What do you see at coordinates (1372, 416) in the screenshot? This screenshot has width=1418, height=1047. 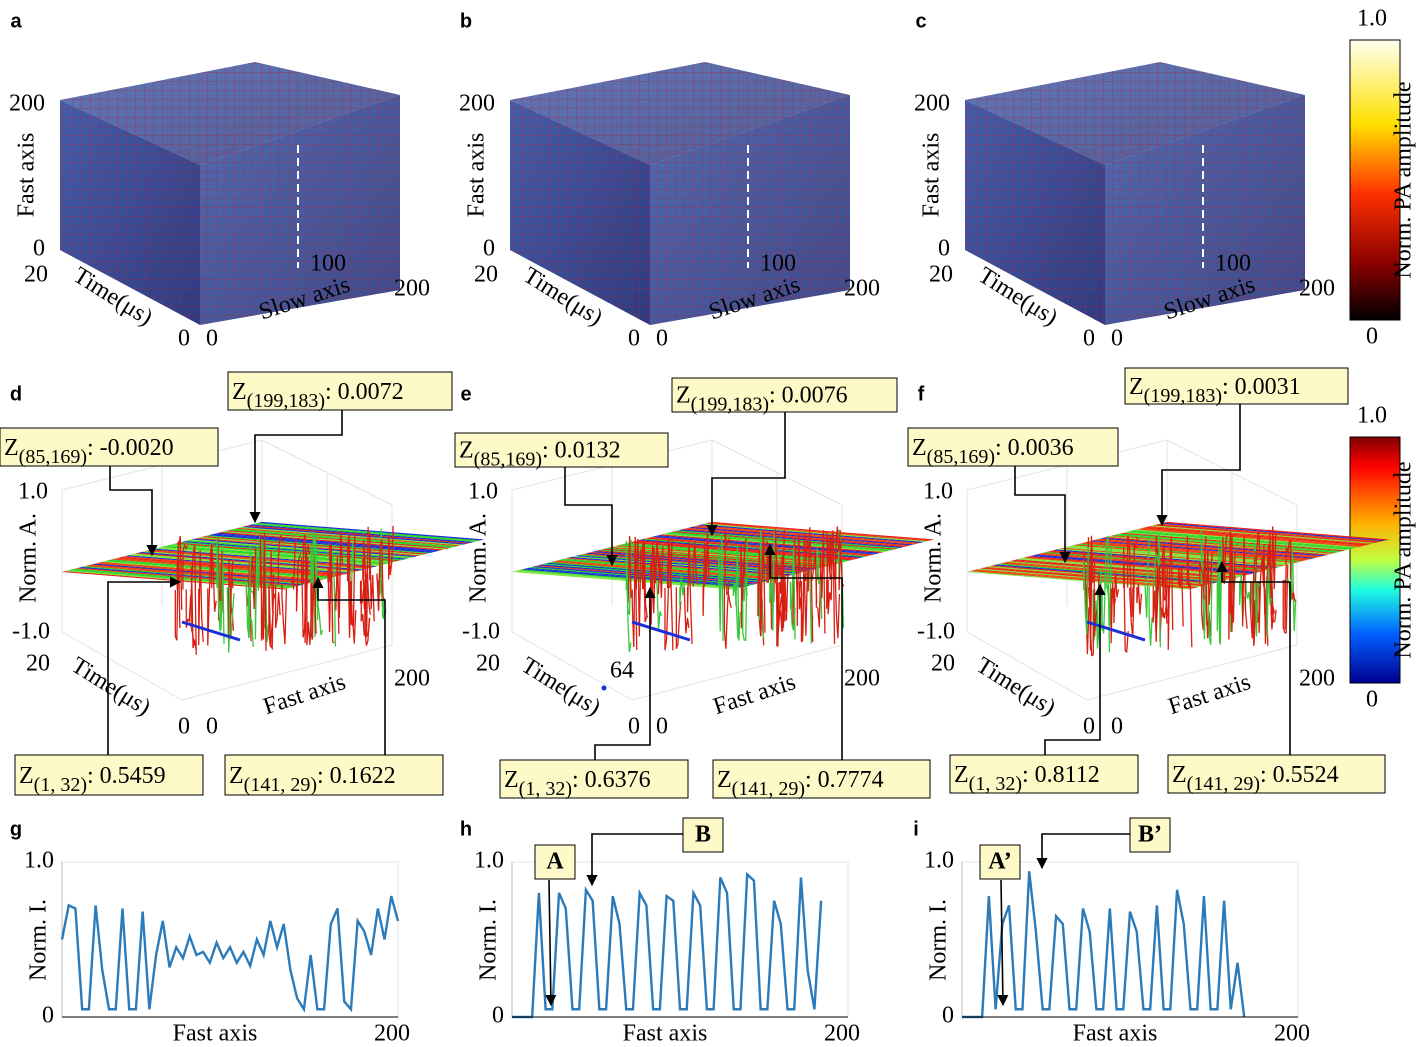 I see `colorbar-tick-label: 1.0` at bounding box center [1372, 416].